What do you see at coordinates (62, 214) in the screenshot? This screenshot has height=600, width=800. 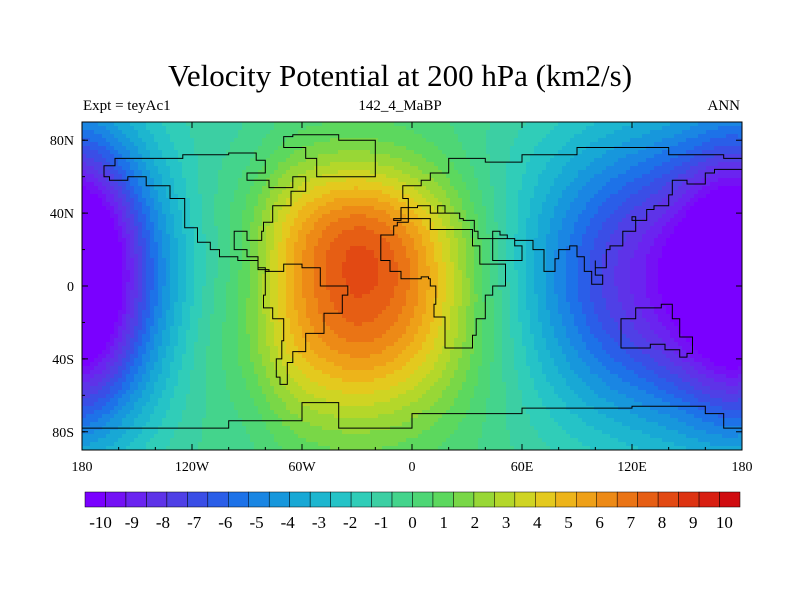 I see `y-tick-label: 40N` at bounding box center [62, 214].